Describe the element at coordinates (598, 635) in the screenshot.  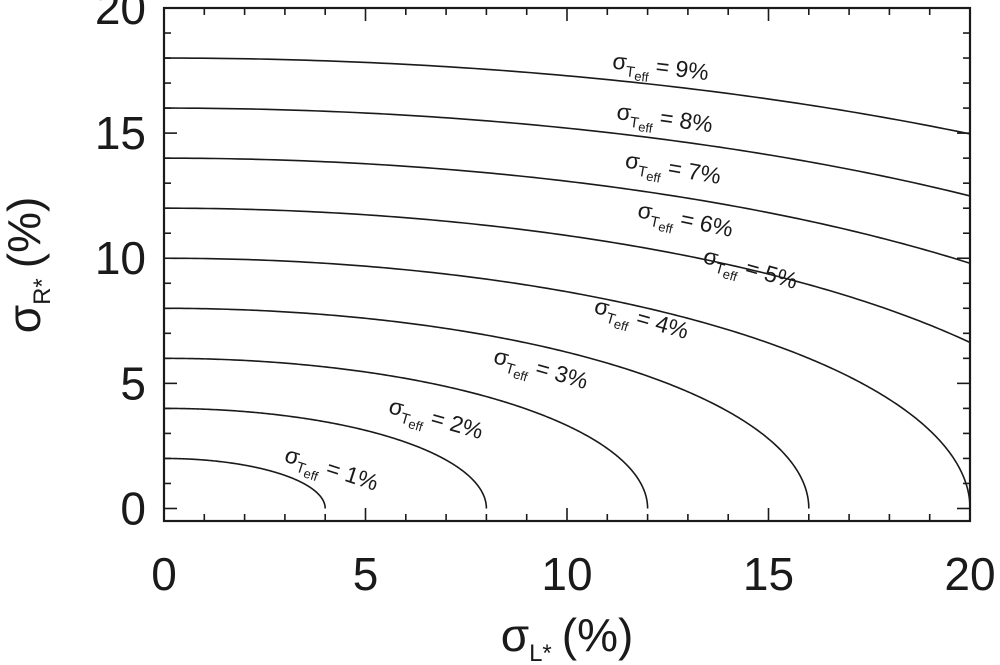
I see `x-axis-unit: (%)` at that location.